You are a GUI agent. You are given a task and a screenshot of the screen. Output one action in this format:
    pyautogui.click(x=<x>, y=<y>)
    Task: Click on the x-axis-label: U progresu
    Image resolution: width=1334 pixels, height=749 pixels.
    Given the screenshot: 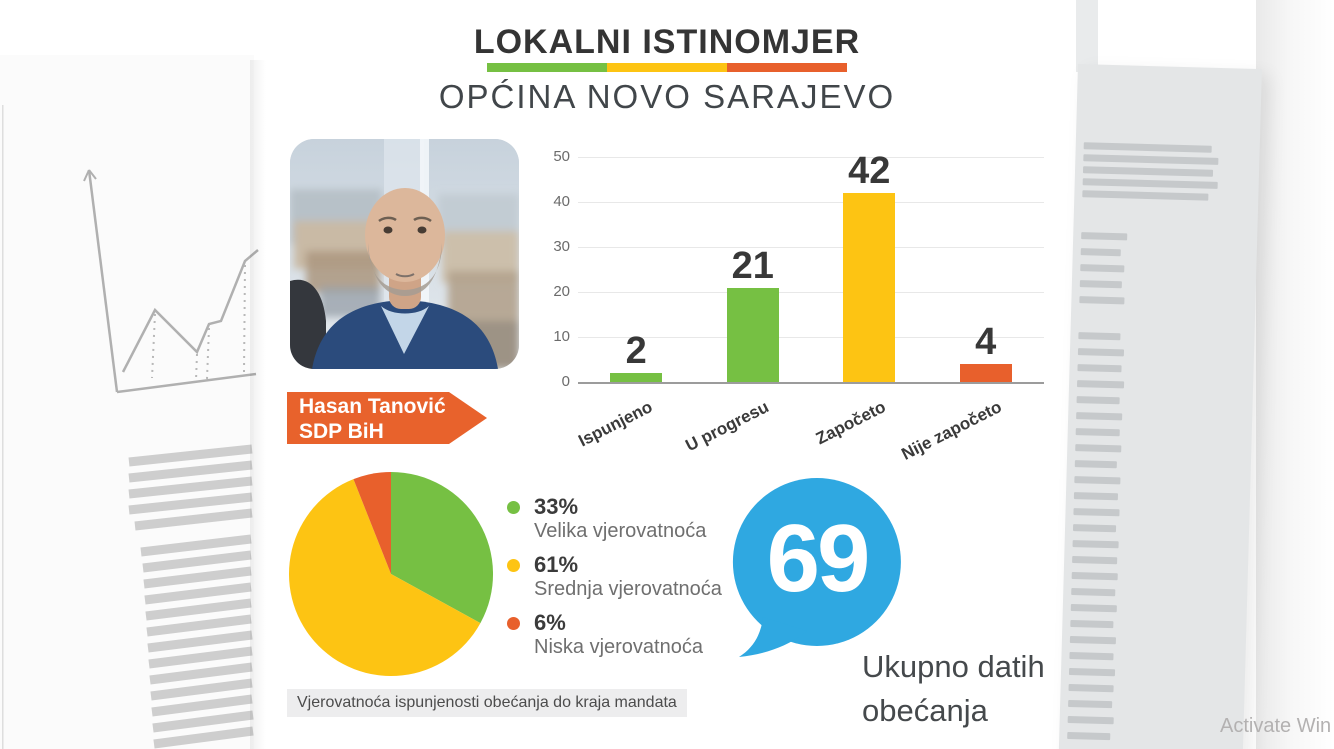 What is the action you would take?
    pyautogui.click(x=727, y=426)
    